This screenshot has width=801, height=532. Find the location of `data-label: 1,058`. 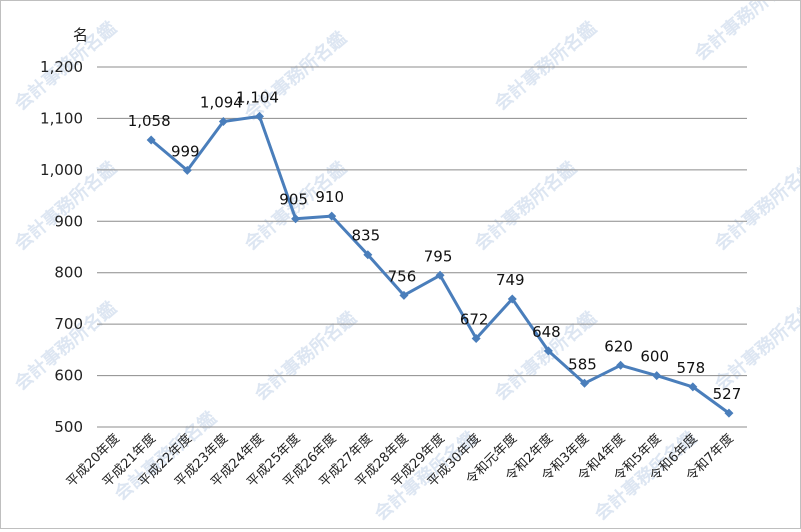

data-label: 1,058 is located at coordinates (149, 121).